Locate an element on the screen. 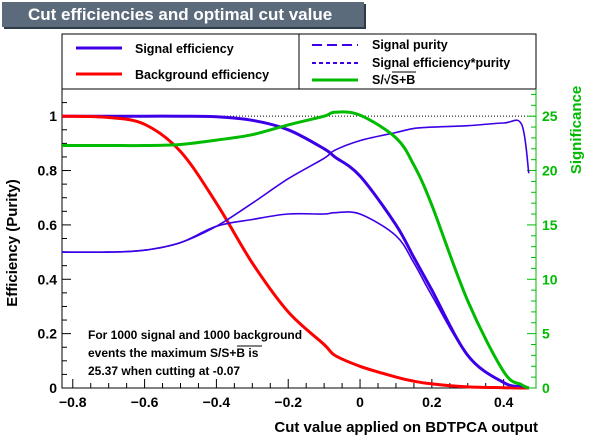 The width and height of the screenshot is (598, 443). x-tick-label: −0.2 is located at coordinates (288, 402).